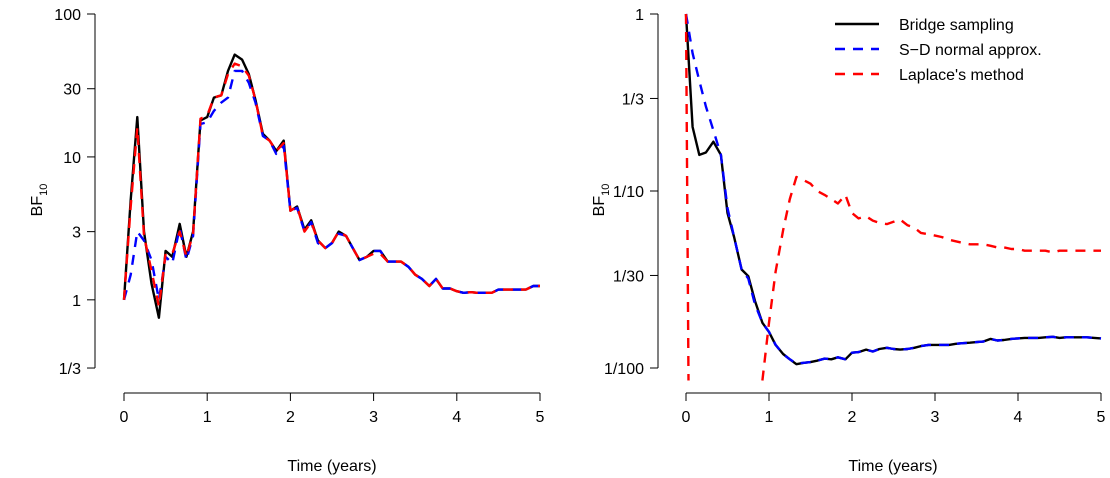 The height and width of the screenshot is (478, 1110). What do you see at coordinates (72, 90) in the screenshot?
I see `left-y-tick-label: 30` at bounding box center [72, 90].